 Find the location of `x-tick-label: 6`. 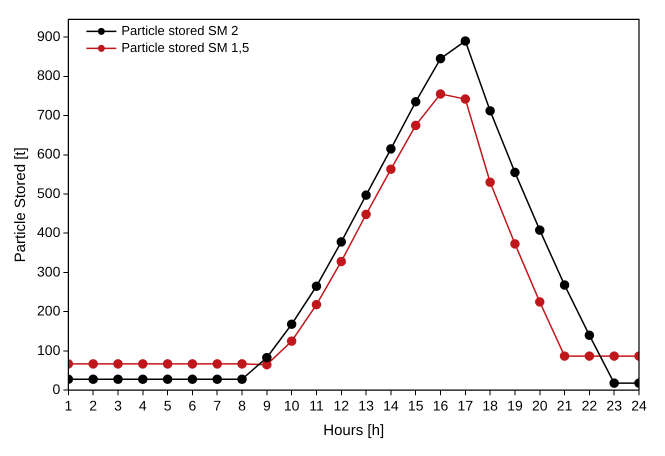

x-tick-label: 6 is located at coordinates (192, 405).